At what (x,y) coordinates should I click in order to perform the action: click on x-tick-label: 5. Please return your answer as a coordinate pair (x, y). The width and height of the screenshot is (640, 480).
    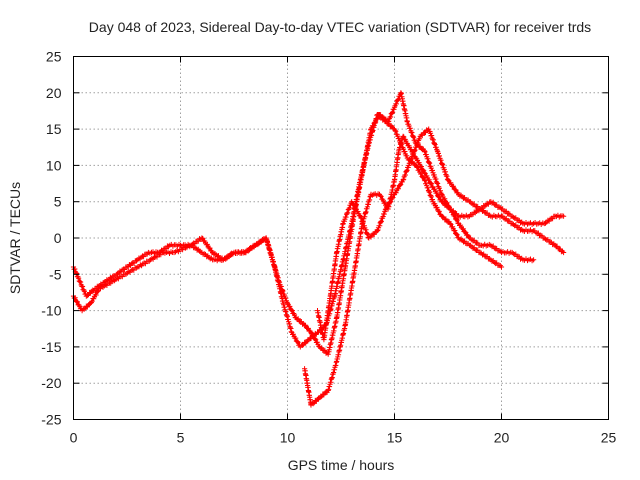
    Looking at the image, I should click on (181, 438).